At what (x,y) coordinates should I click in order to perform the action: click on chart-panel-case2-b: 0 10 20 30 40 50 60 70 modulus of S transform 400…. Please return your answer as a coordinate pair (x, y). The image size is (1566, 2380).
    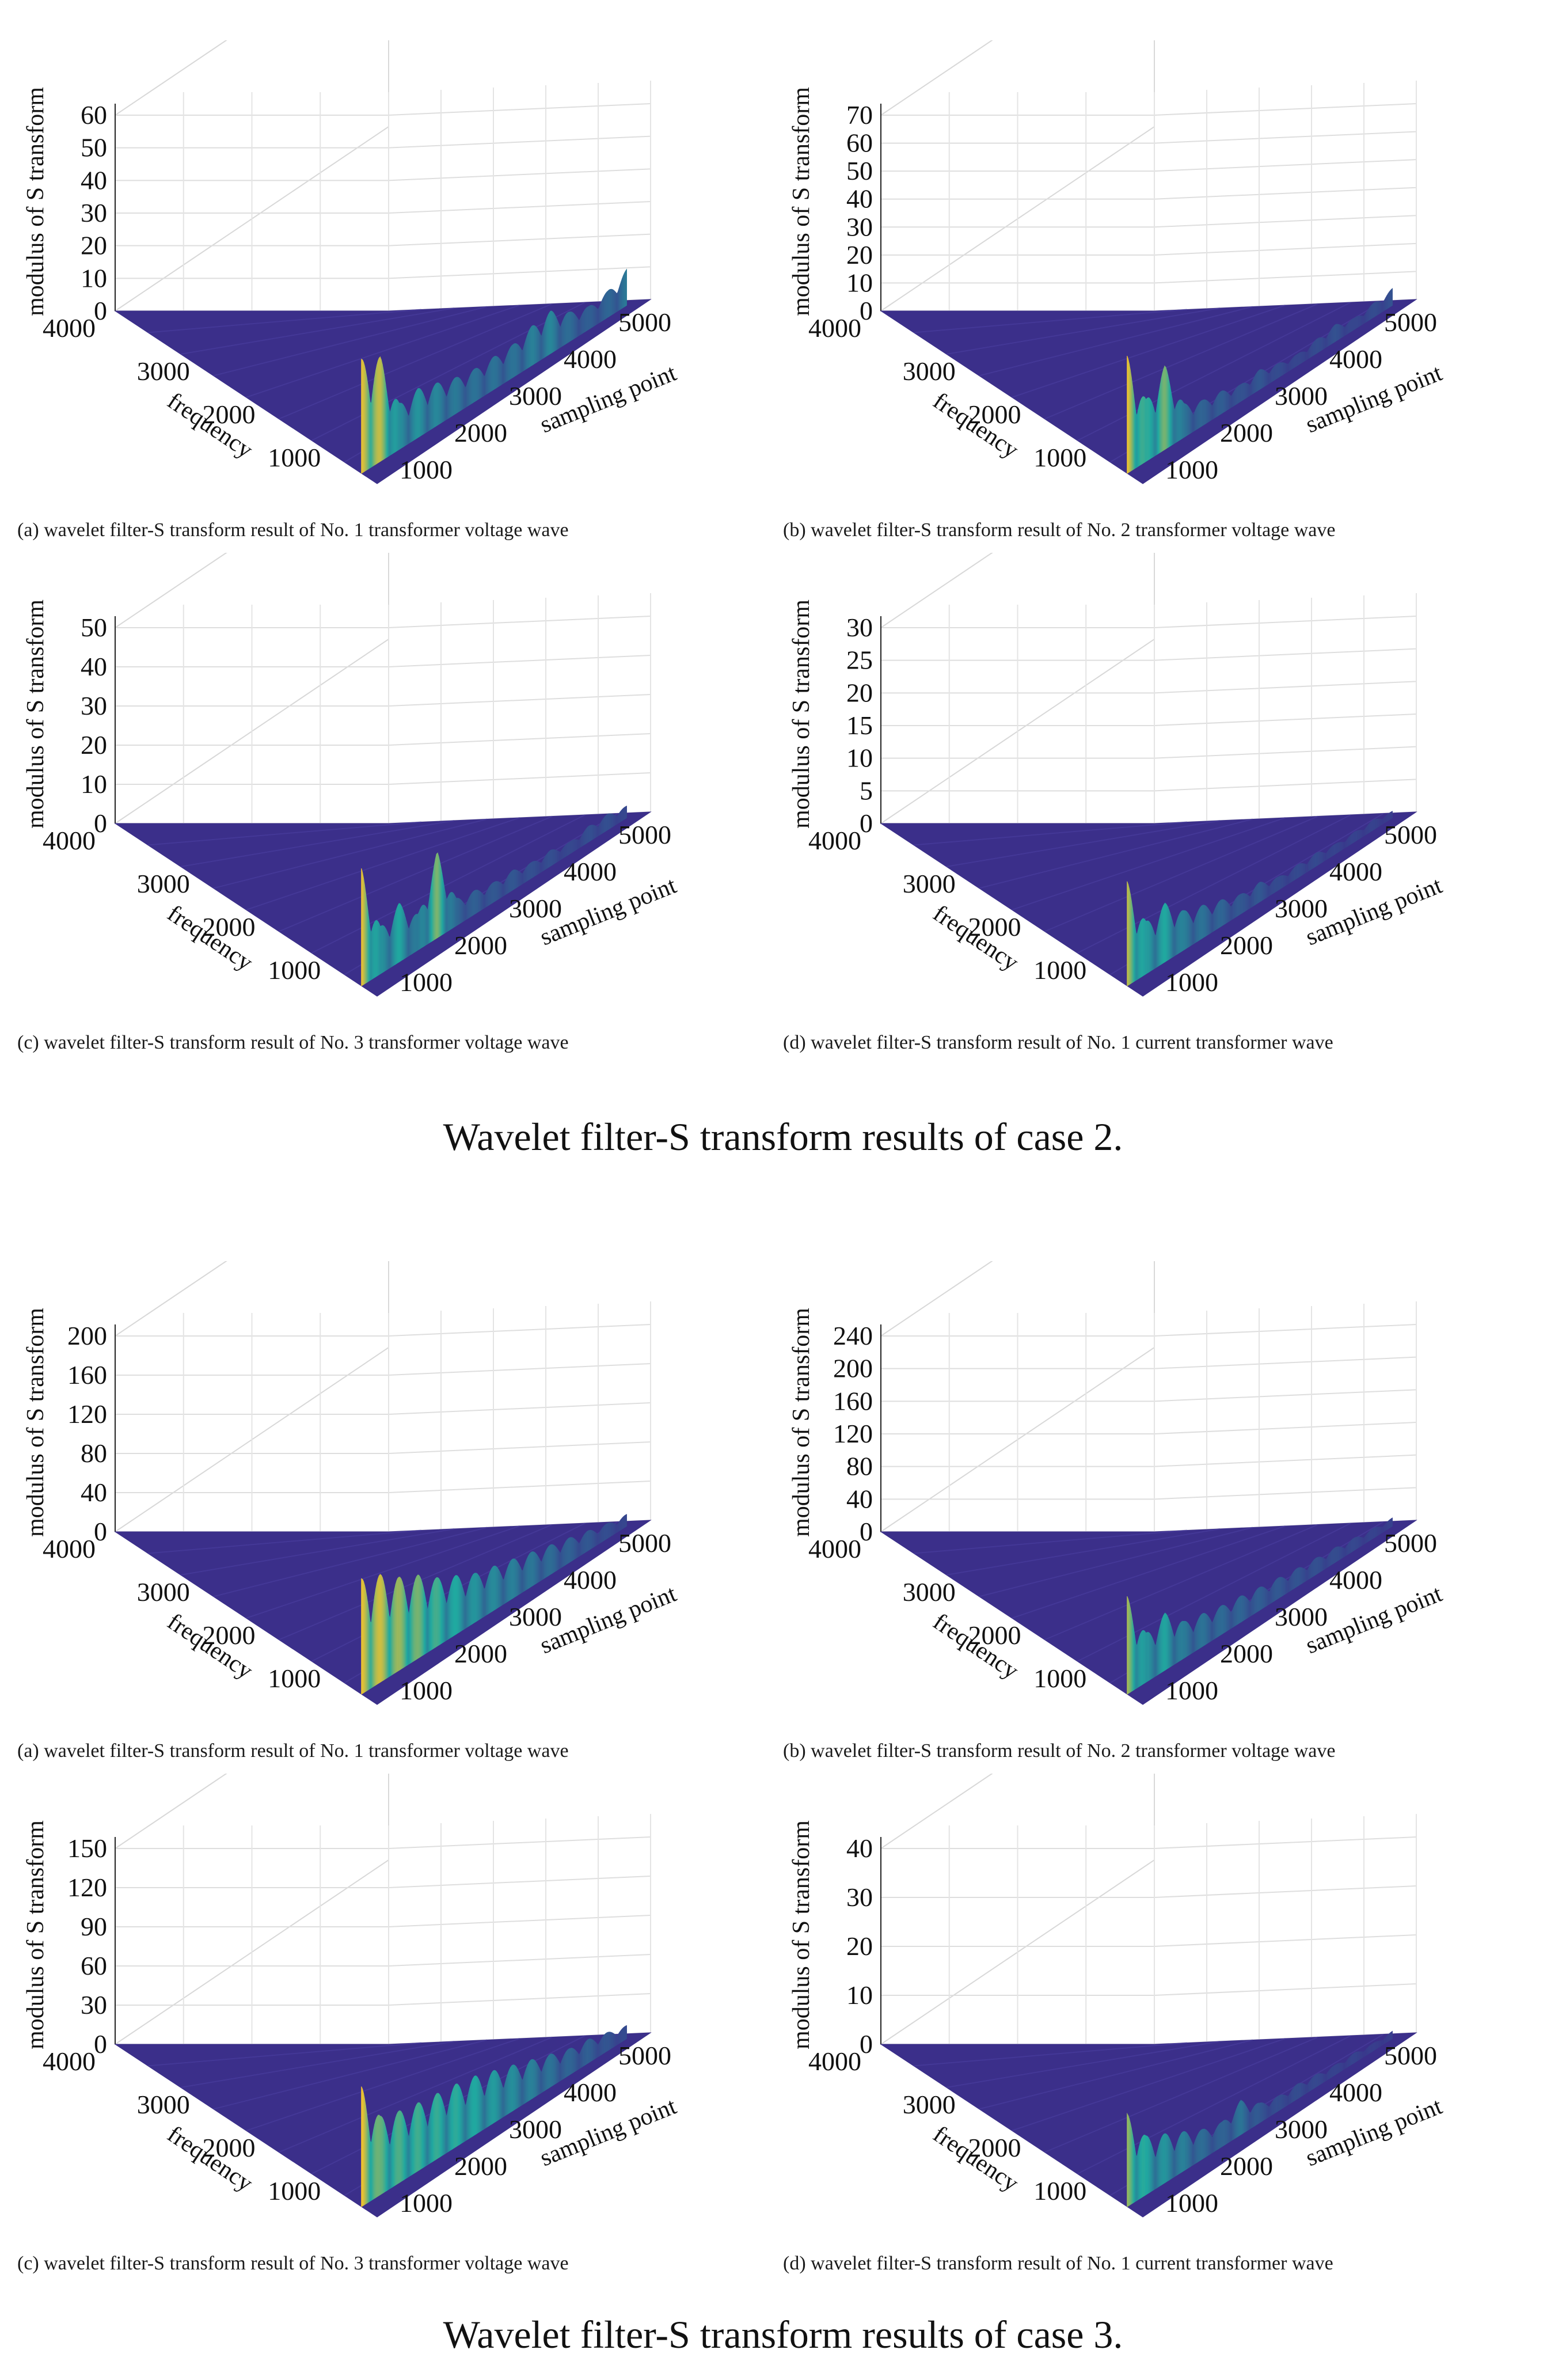
    Looking at the image, I should click on (1166, 300).